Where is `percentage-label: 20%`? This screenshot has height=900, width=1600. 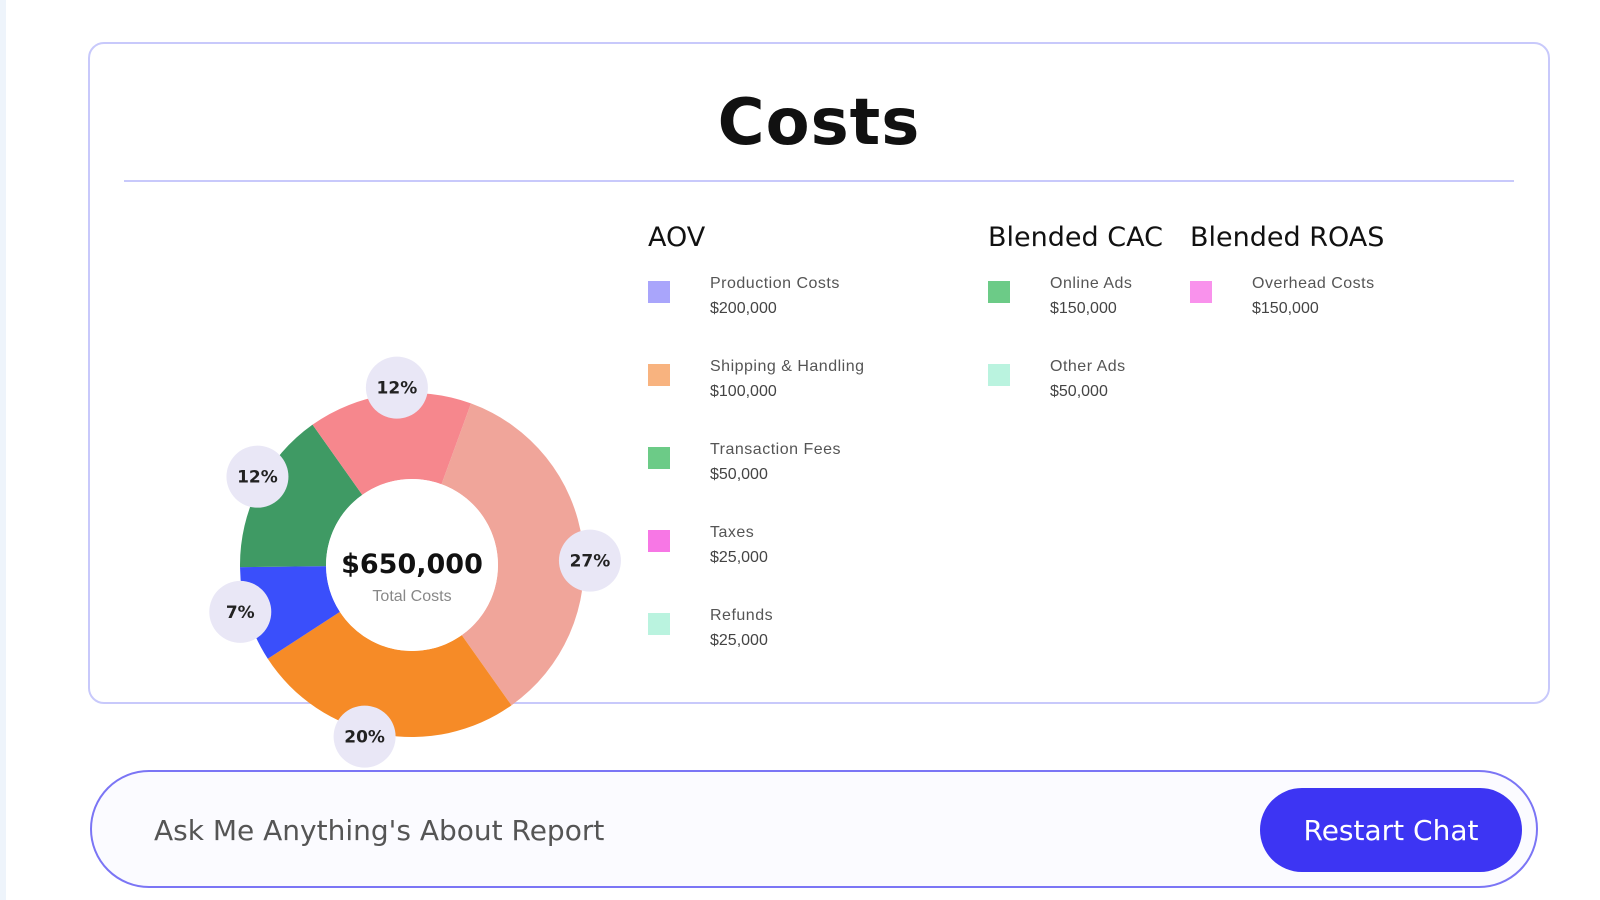
percentage-label: 20% is located at coordinates (364, 738).